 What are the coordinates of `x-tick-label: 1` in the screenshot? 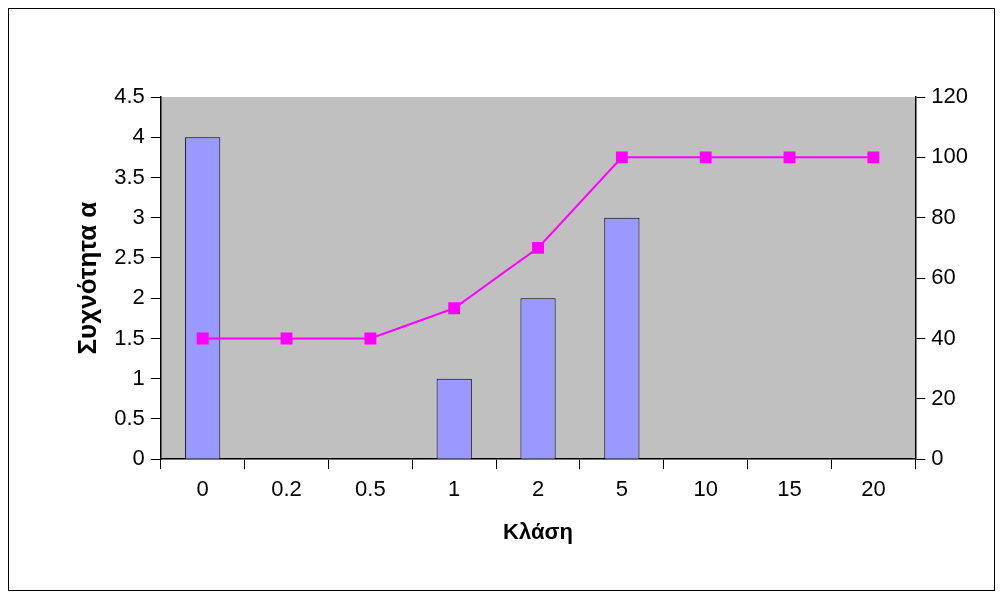 It's located at (454, 489).